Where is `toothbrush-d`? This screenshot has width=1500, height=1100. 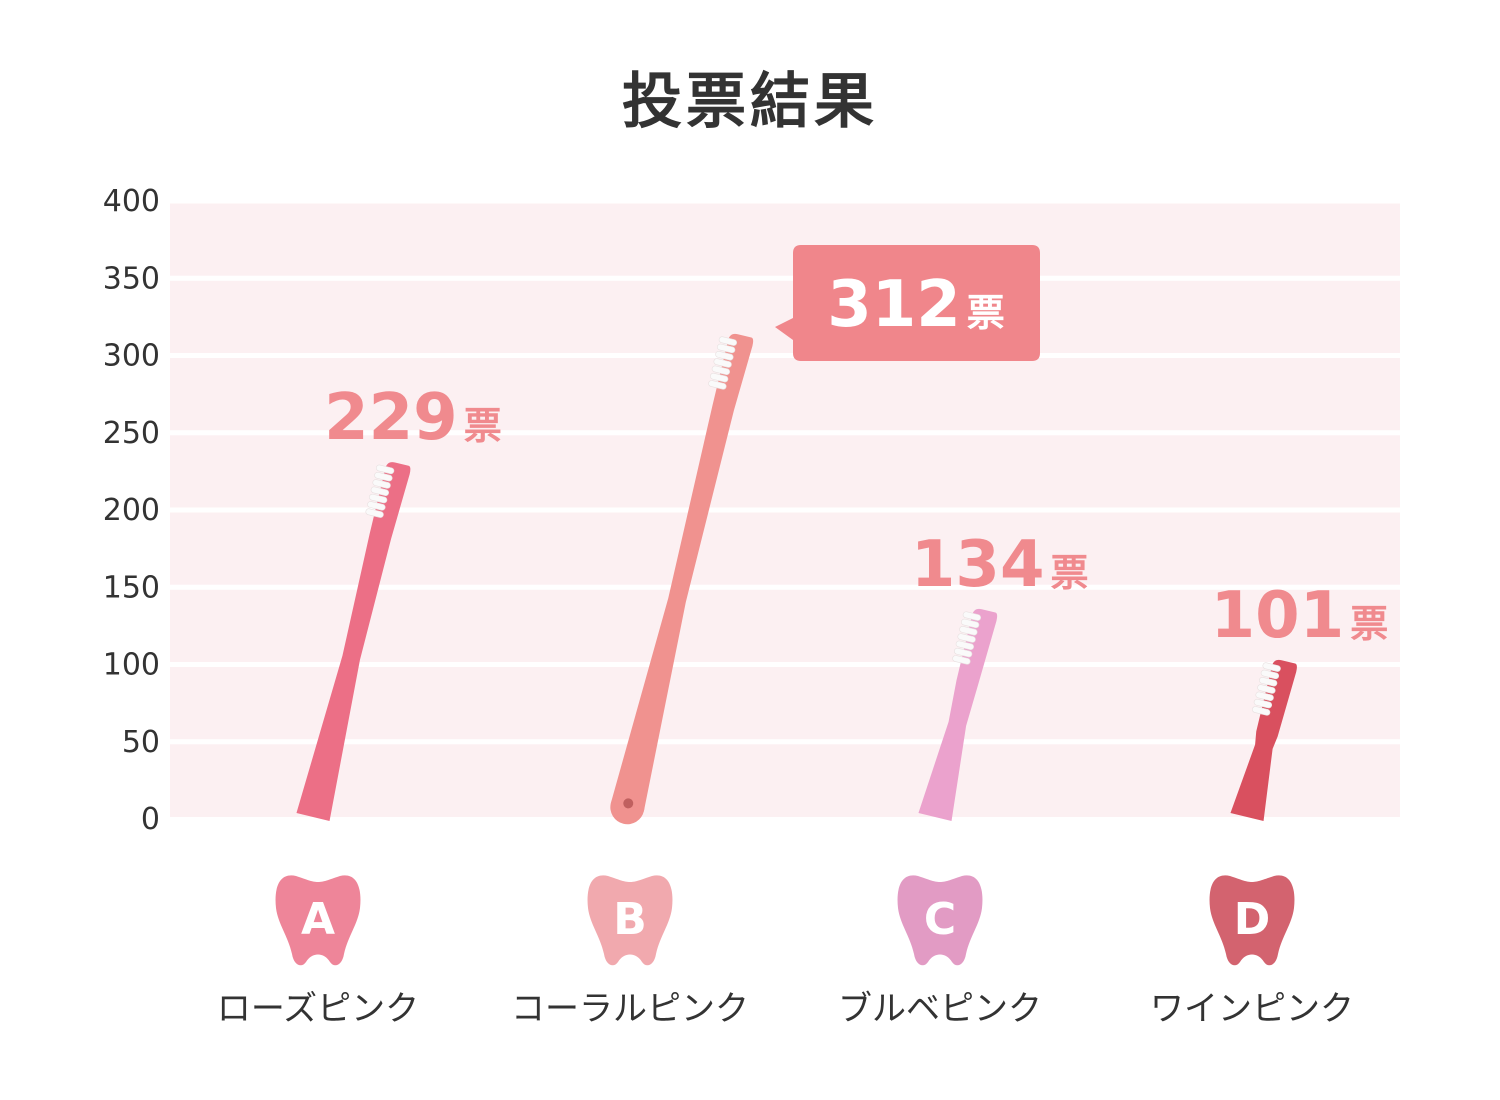
toothbrush-d is located at coordinates (1263, 740).